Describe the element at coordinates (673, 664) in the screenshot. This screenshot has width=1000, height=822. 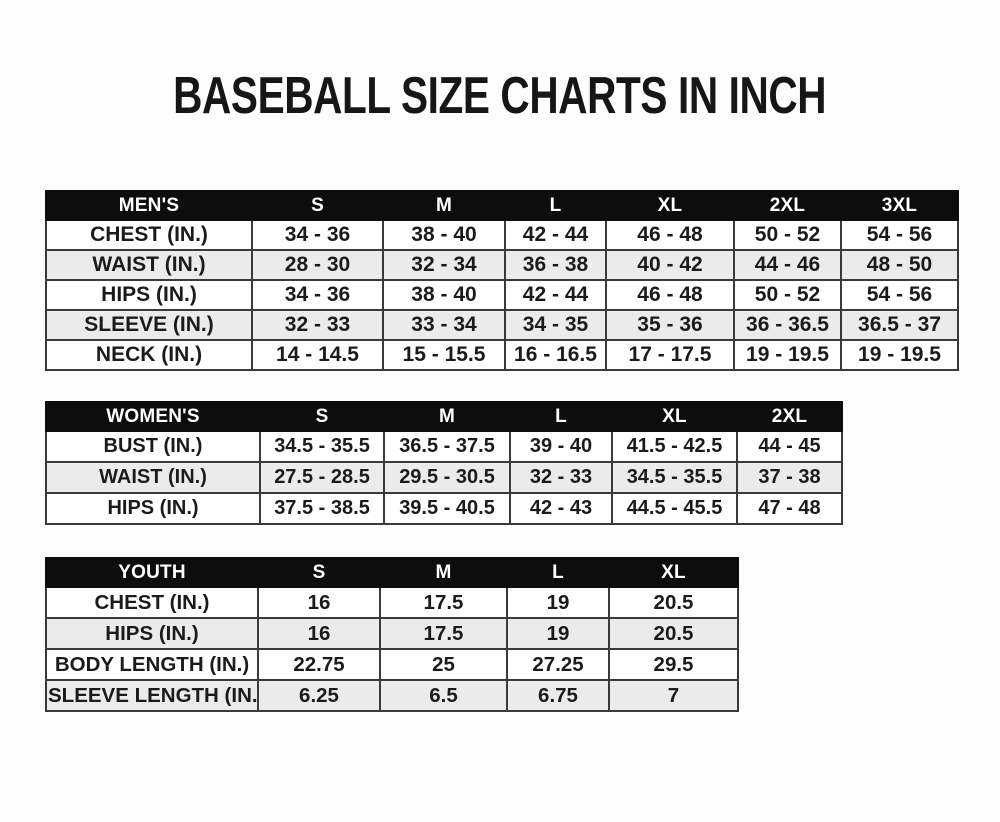
I see `size-value-cell: 29.5` at that location.